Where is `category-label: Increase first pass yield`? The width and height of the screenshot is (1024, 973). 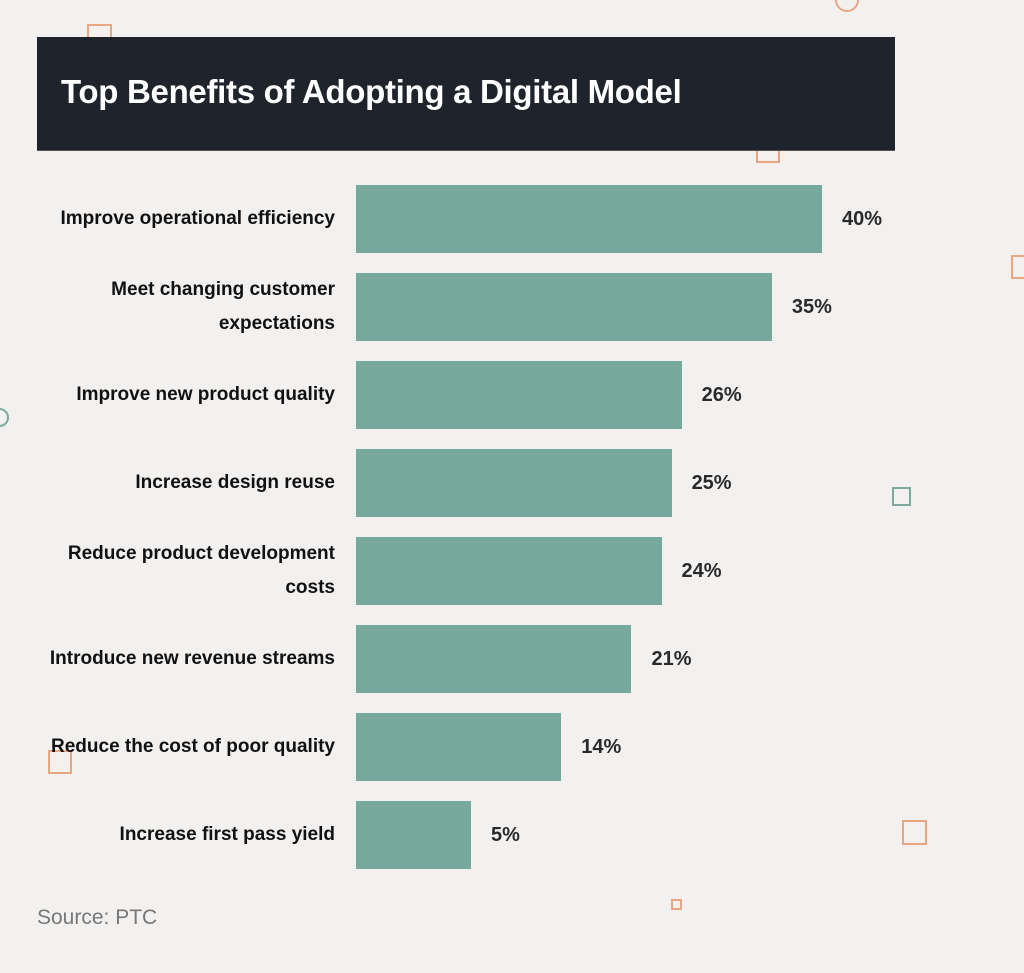
category-label: Increase first pass yield is located at coordinates (227, 834).